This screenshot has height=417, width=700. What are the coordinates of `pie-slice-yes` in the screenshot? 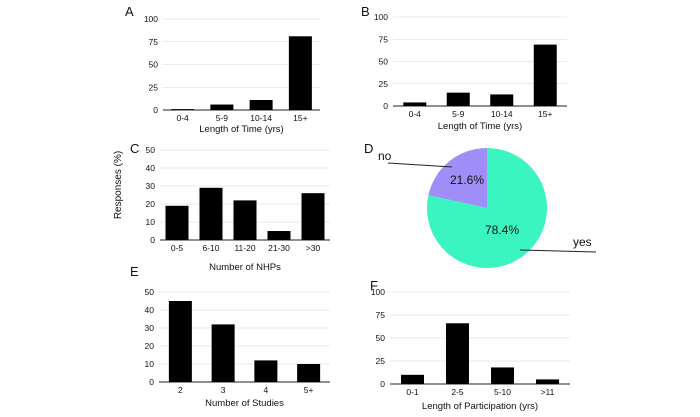 It's located at (487, 208).